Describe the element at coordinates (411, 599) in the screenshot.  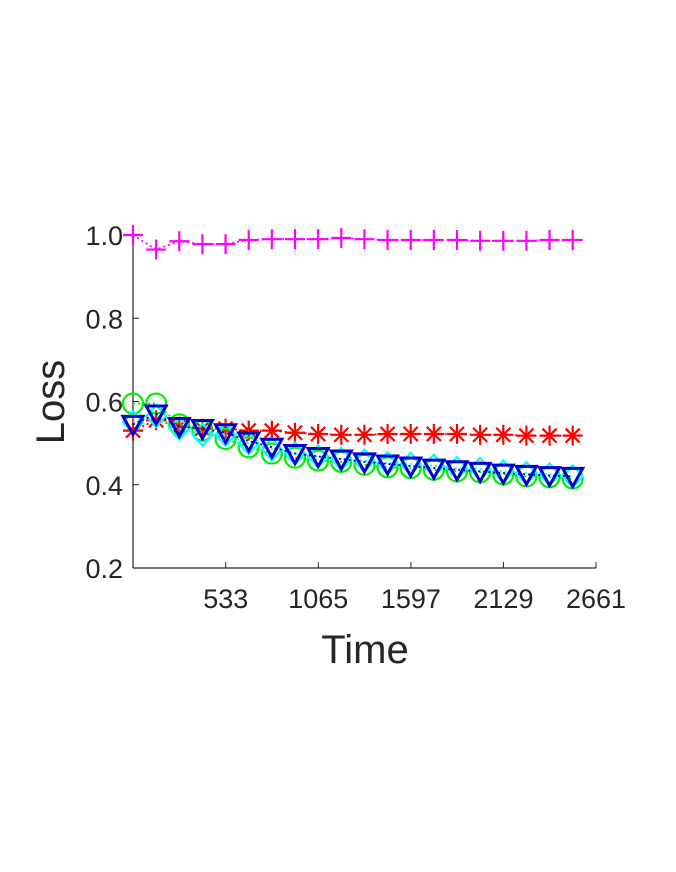
I see `x-tick-label: 1597` at that location.